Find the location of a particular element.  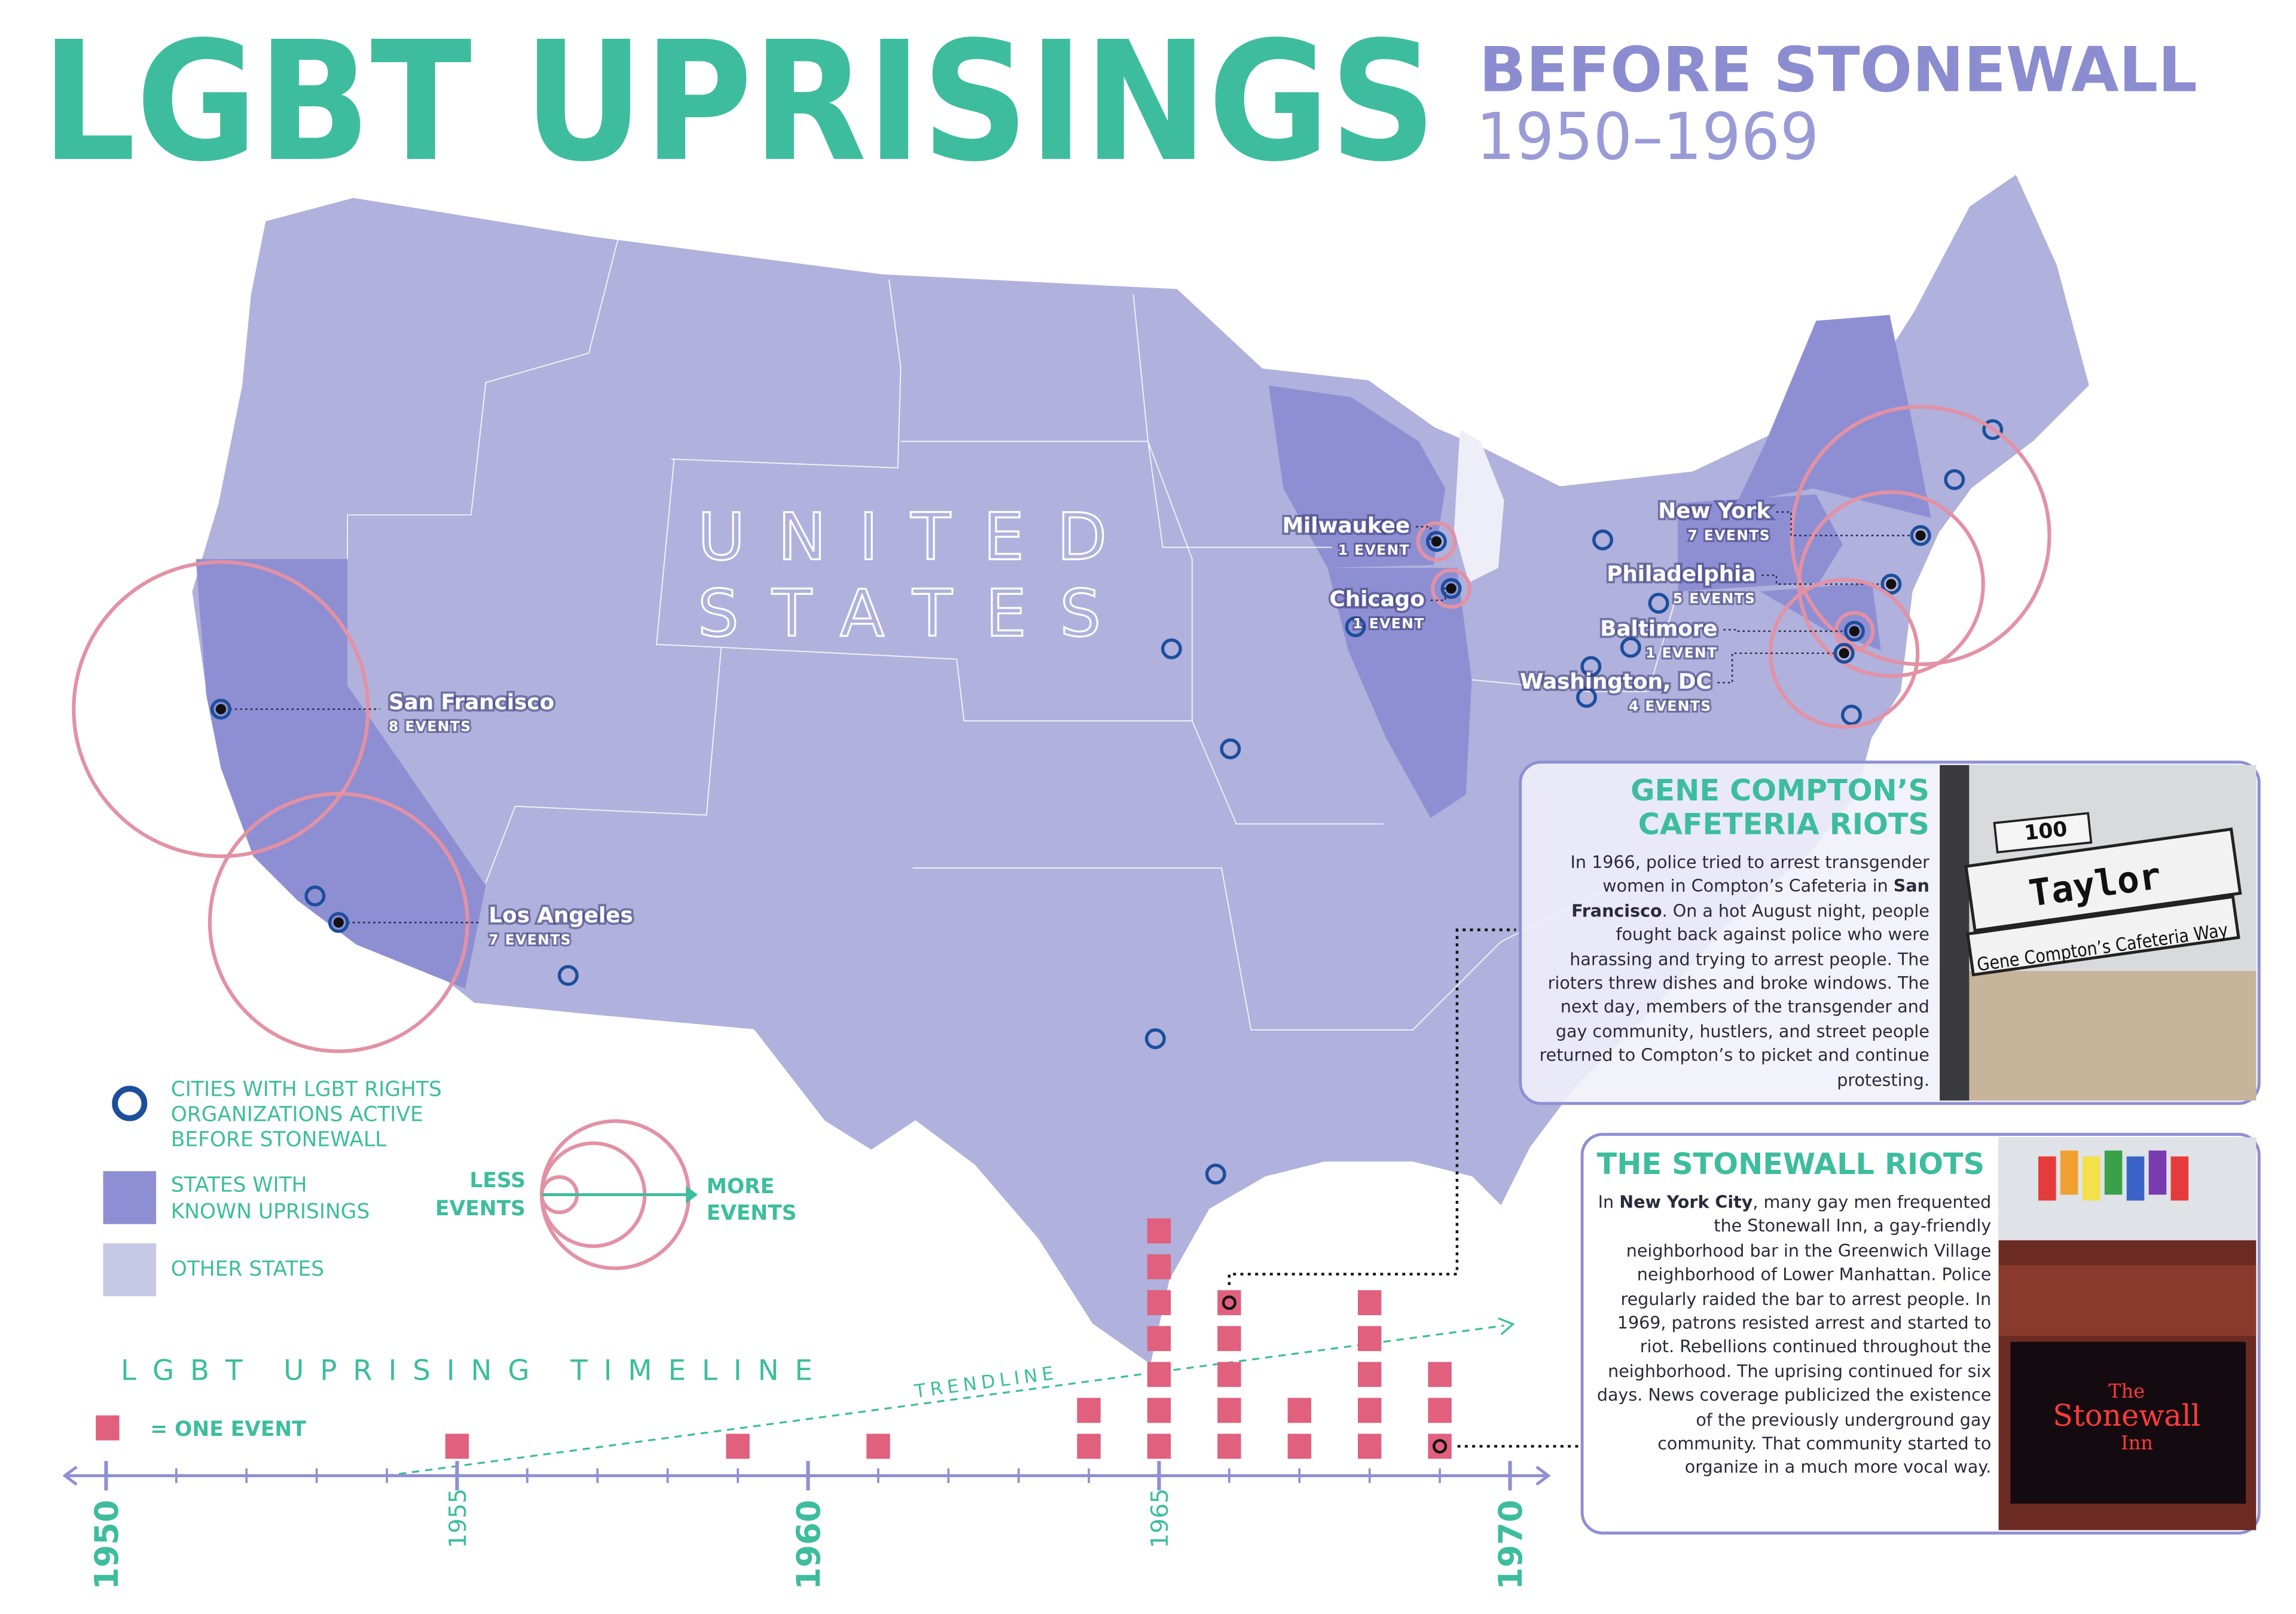

x-tick-label: 1960 is located at coordinates (809, 1545).